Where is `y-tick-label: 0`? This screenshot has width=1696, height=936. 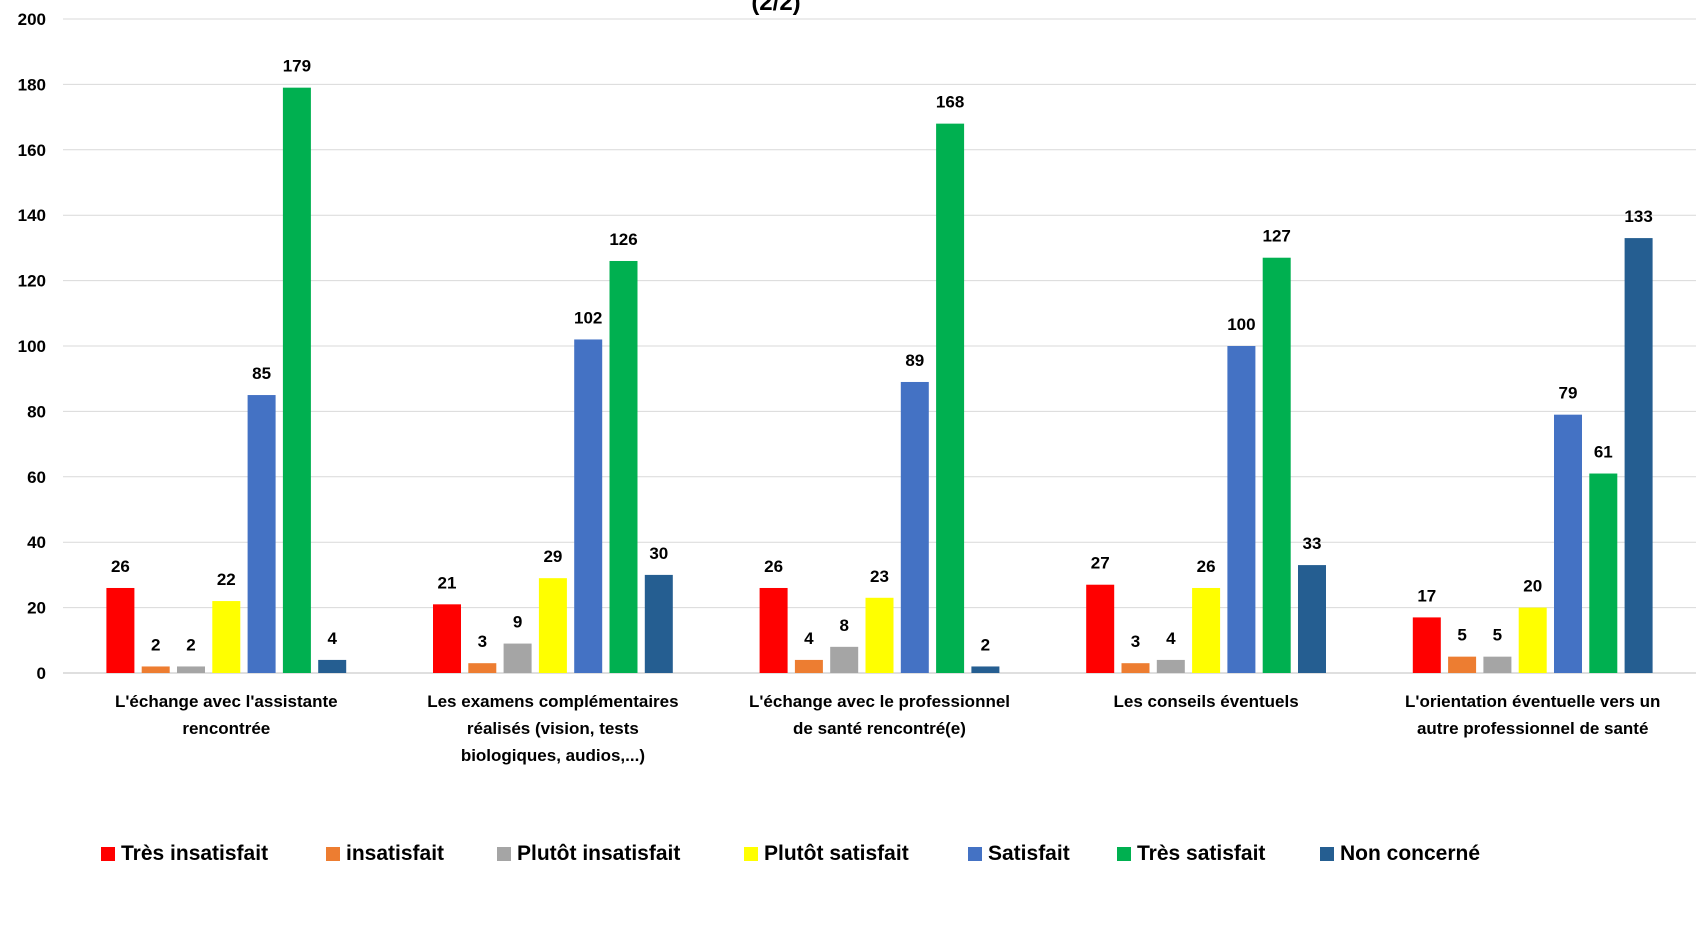
y-tick-label: 0 is located at coordinates (41, 673).